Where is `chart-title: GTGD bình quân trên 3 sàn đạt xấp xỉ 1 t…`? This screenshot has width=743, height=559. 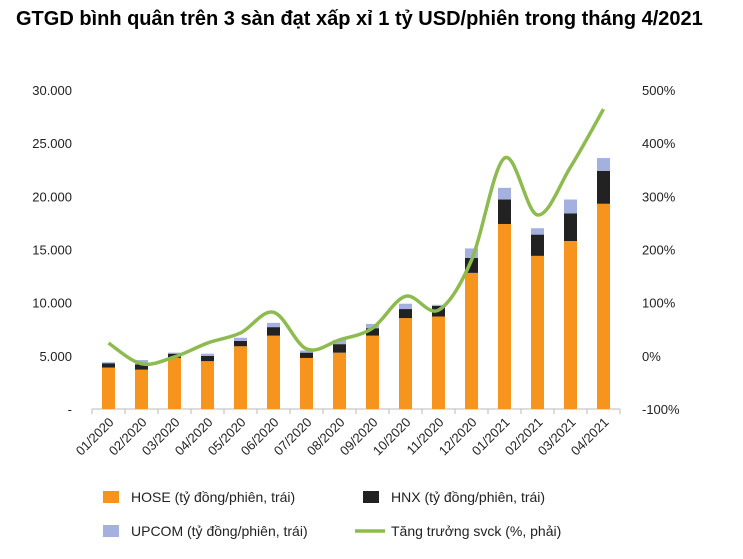
chart-title: GTGD bình quân trên 3 sàn đạt xấp xỉ 1 t… is located at coordinates (359, 19).